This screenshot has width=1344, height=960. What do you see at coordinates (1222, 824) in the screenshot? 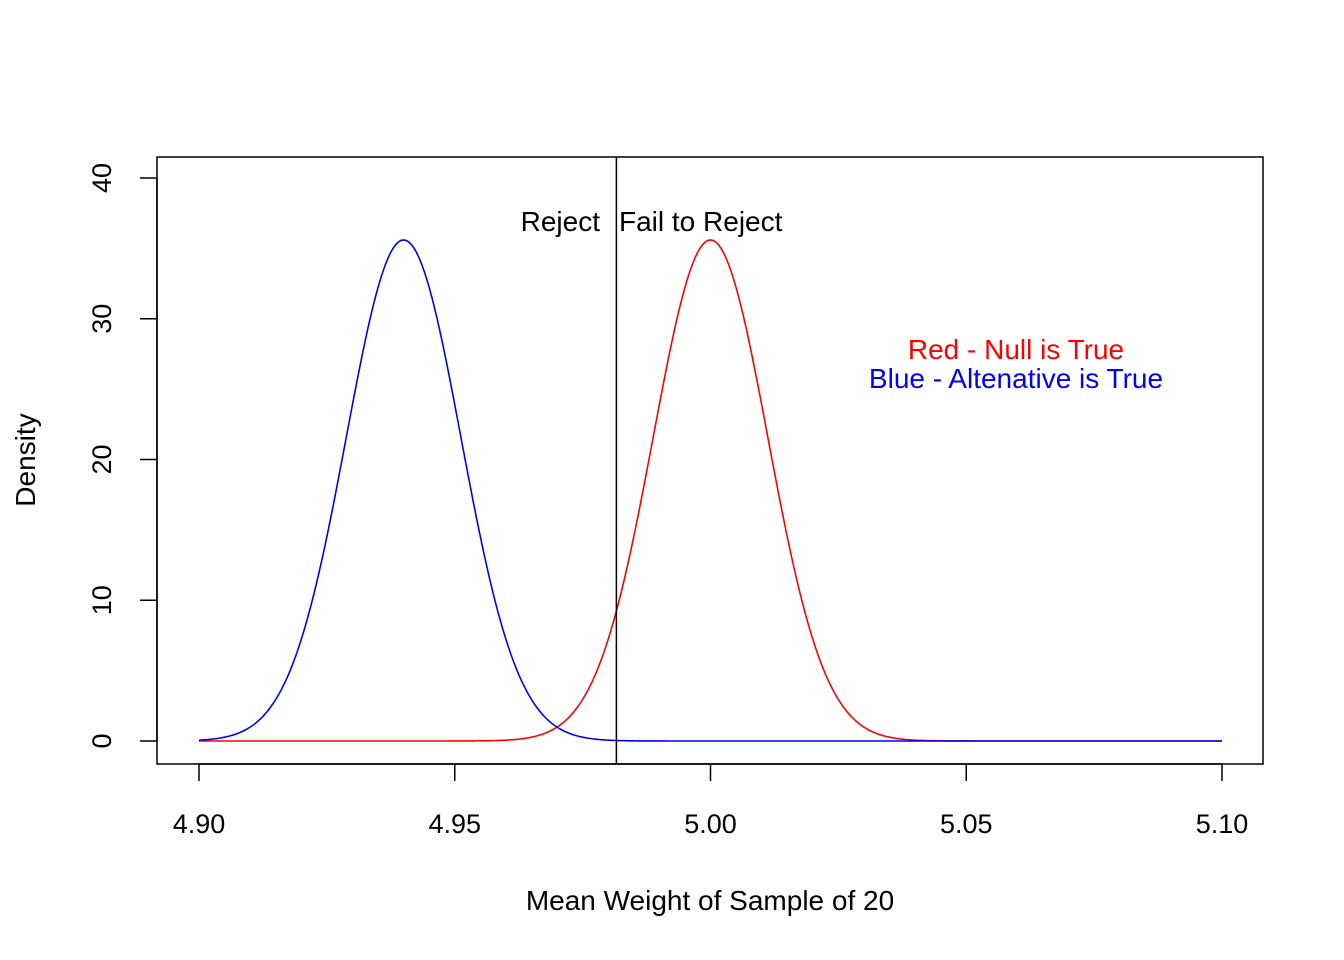
I see `x-tick-label: 5.10` at bounding box center [1222, 824].